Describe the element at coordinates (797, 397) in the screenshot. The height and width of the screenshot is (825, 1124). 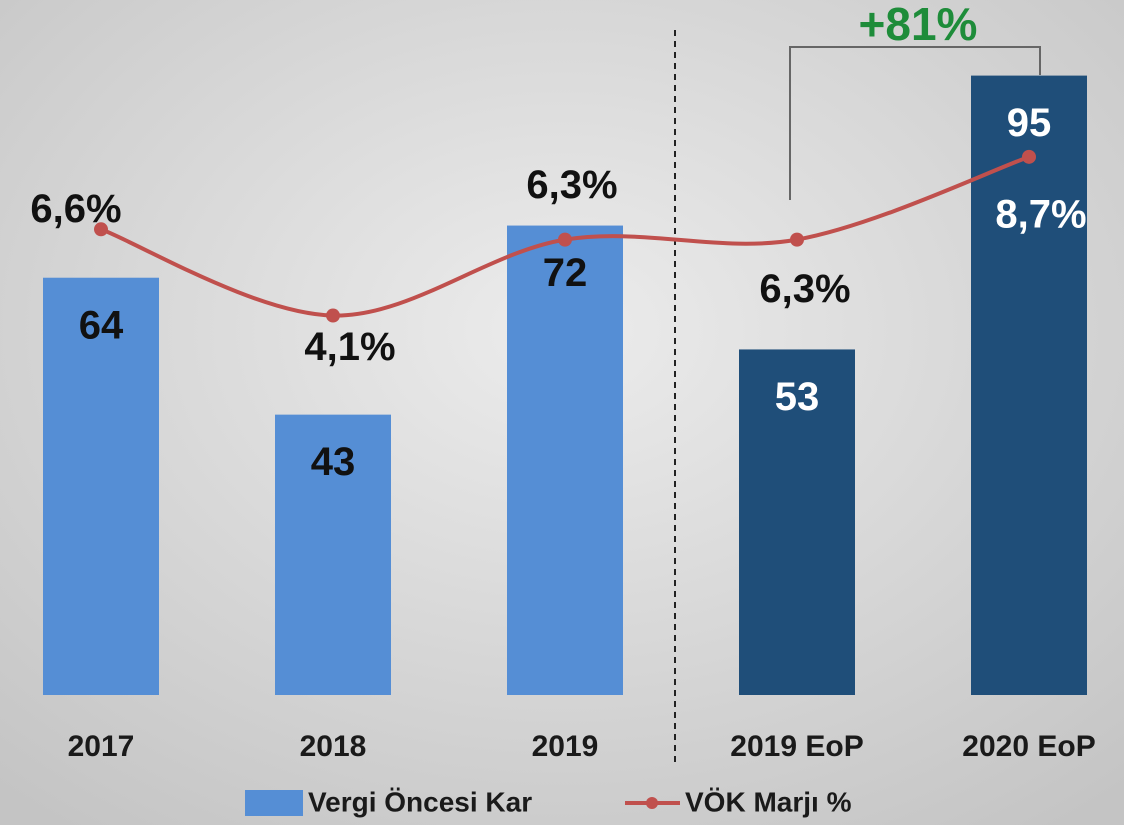
I see `bar-value-label: 53` at that location.